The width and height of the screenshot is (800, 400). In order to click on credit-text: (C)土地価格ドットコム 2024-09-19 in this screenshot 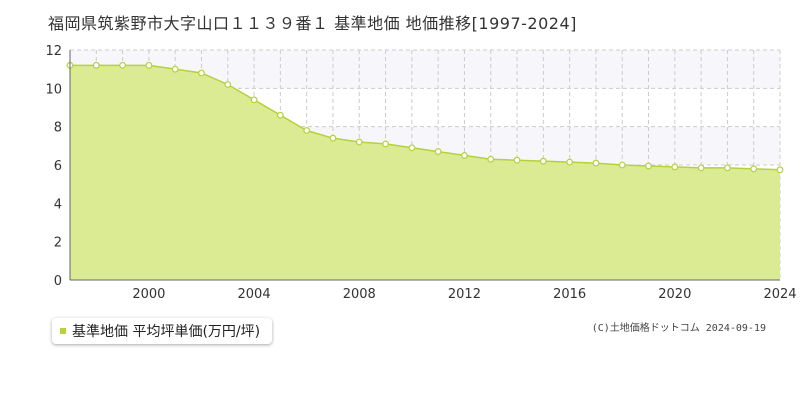, I will do `click(678, 328)`.